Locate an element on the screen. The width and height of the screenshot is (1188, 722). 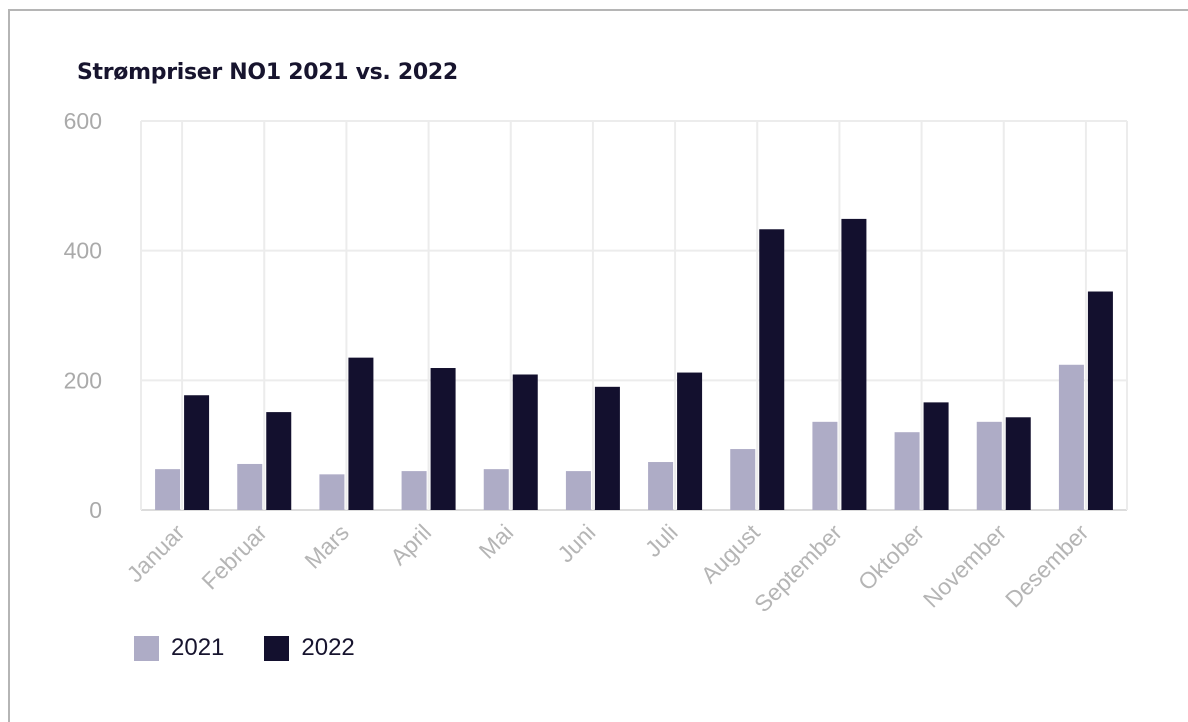
bar-2022-november is located at coordinates (1018, 463).